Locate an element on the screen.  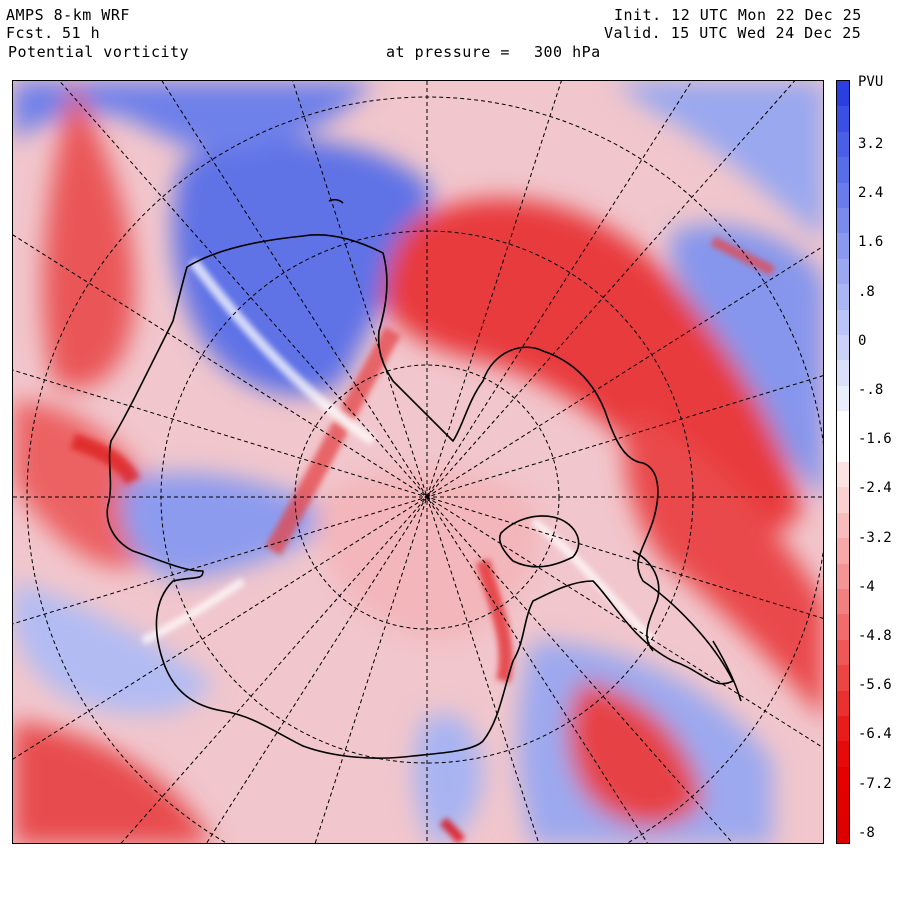
colorbar-tick-label: -3.2 is located at coordinates (875, 537).